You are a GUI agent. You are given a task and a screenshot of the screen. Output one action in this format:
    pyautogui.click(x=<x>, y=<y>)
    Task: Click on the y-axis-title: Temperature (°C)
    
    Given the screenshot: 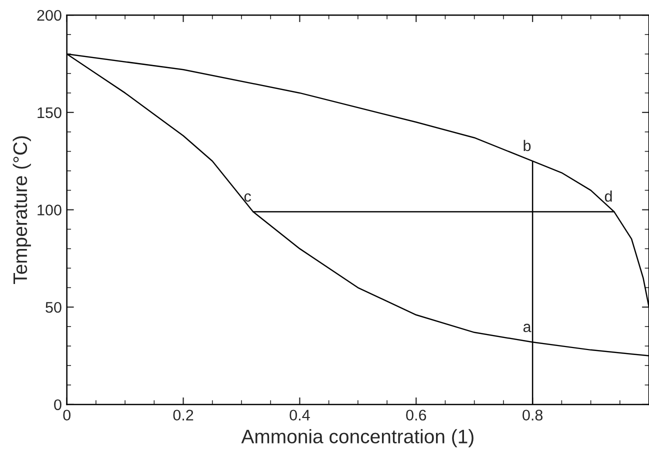 What is the action you would take?
    pyautogui.click(x=21, y=210)
    